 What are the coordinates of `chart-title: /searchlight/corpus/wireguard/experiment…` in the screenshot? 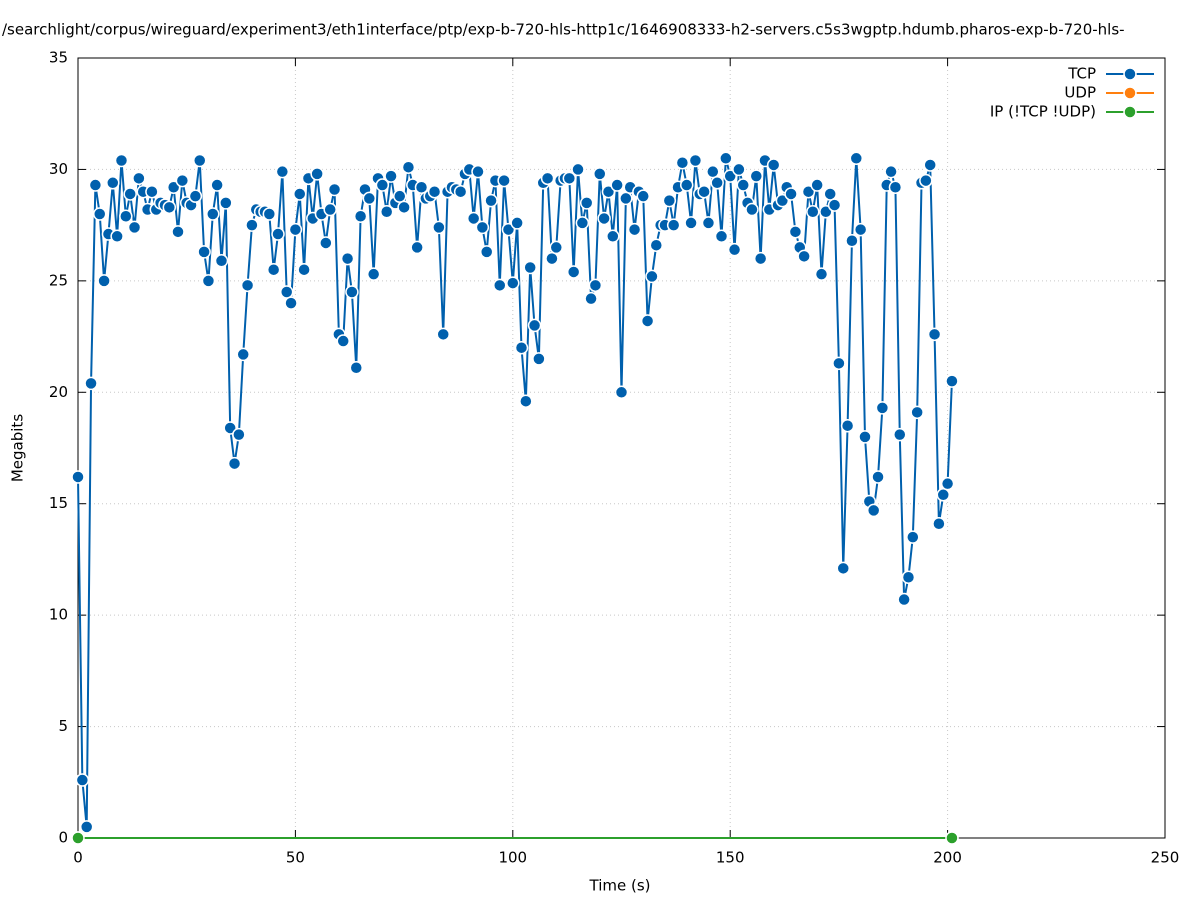 It's located at (563, 30).